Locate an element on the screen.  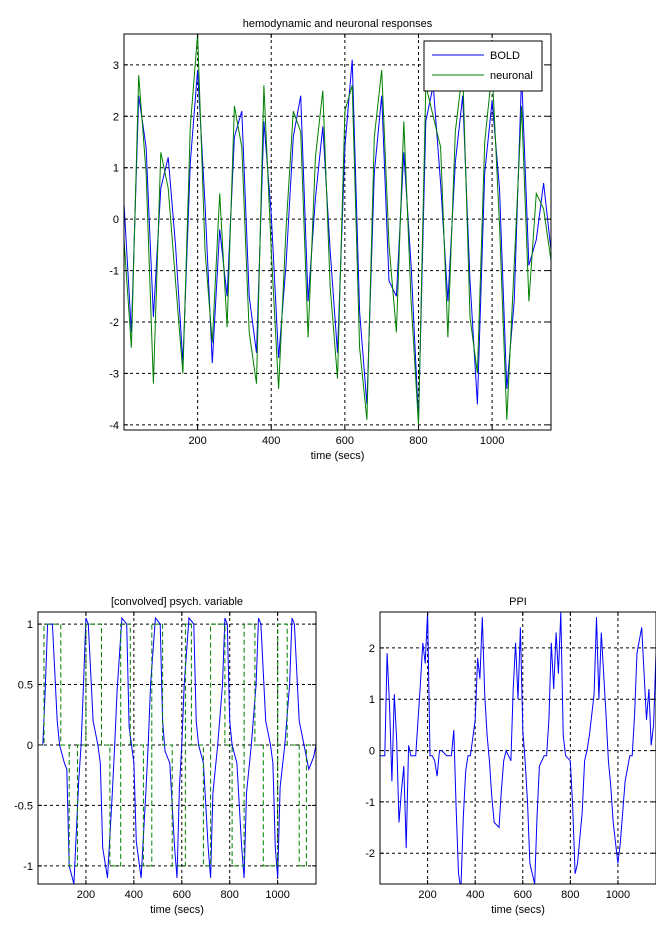
chart-title: [convolved] psych. variable is located at coordinates (177, 602).